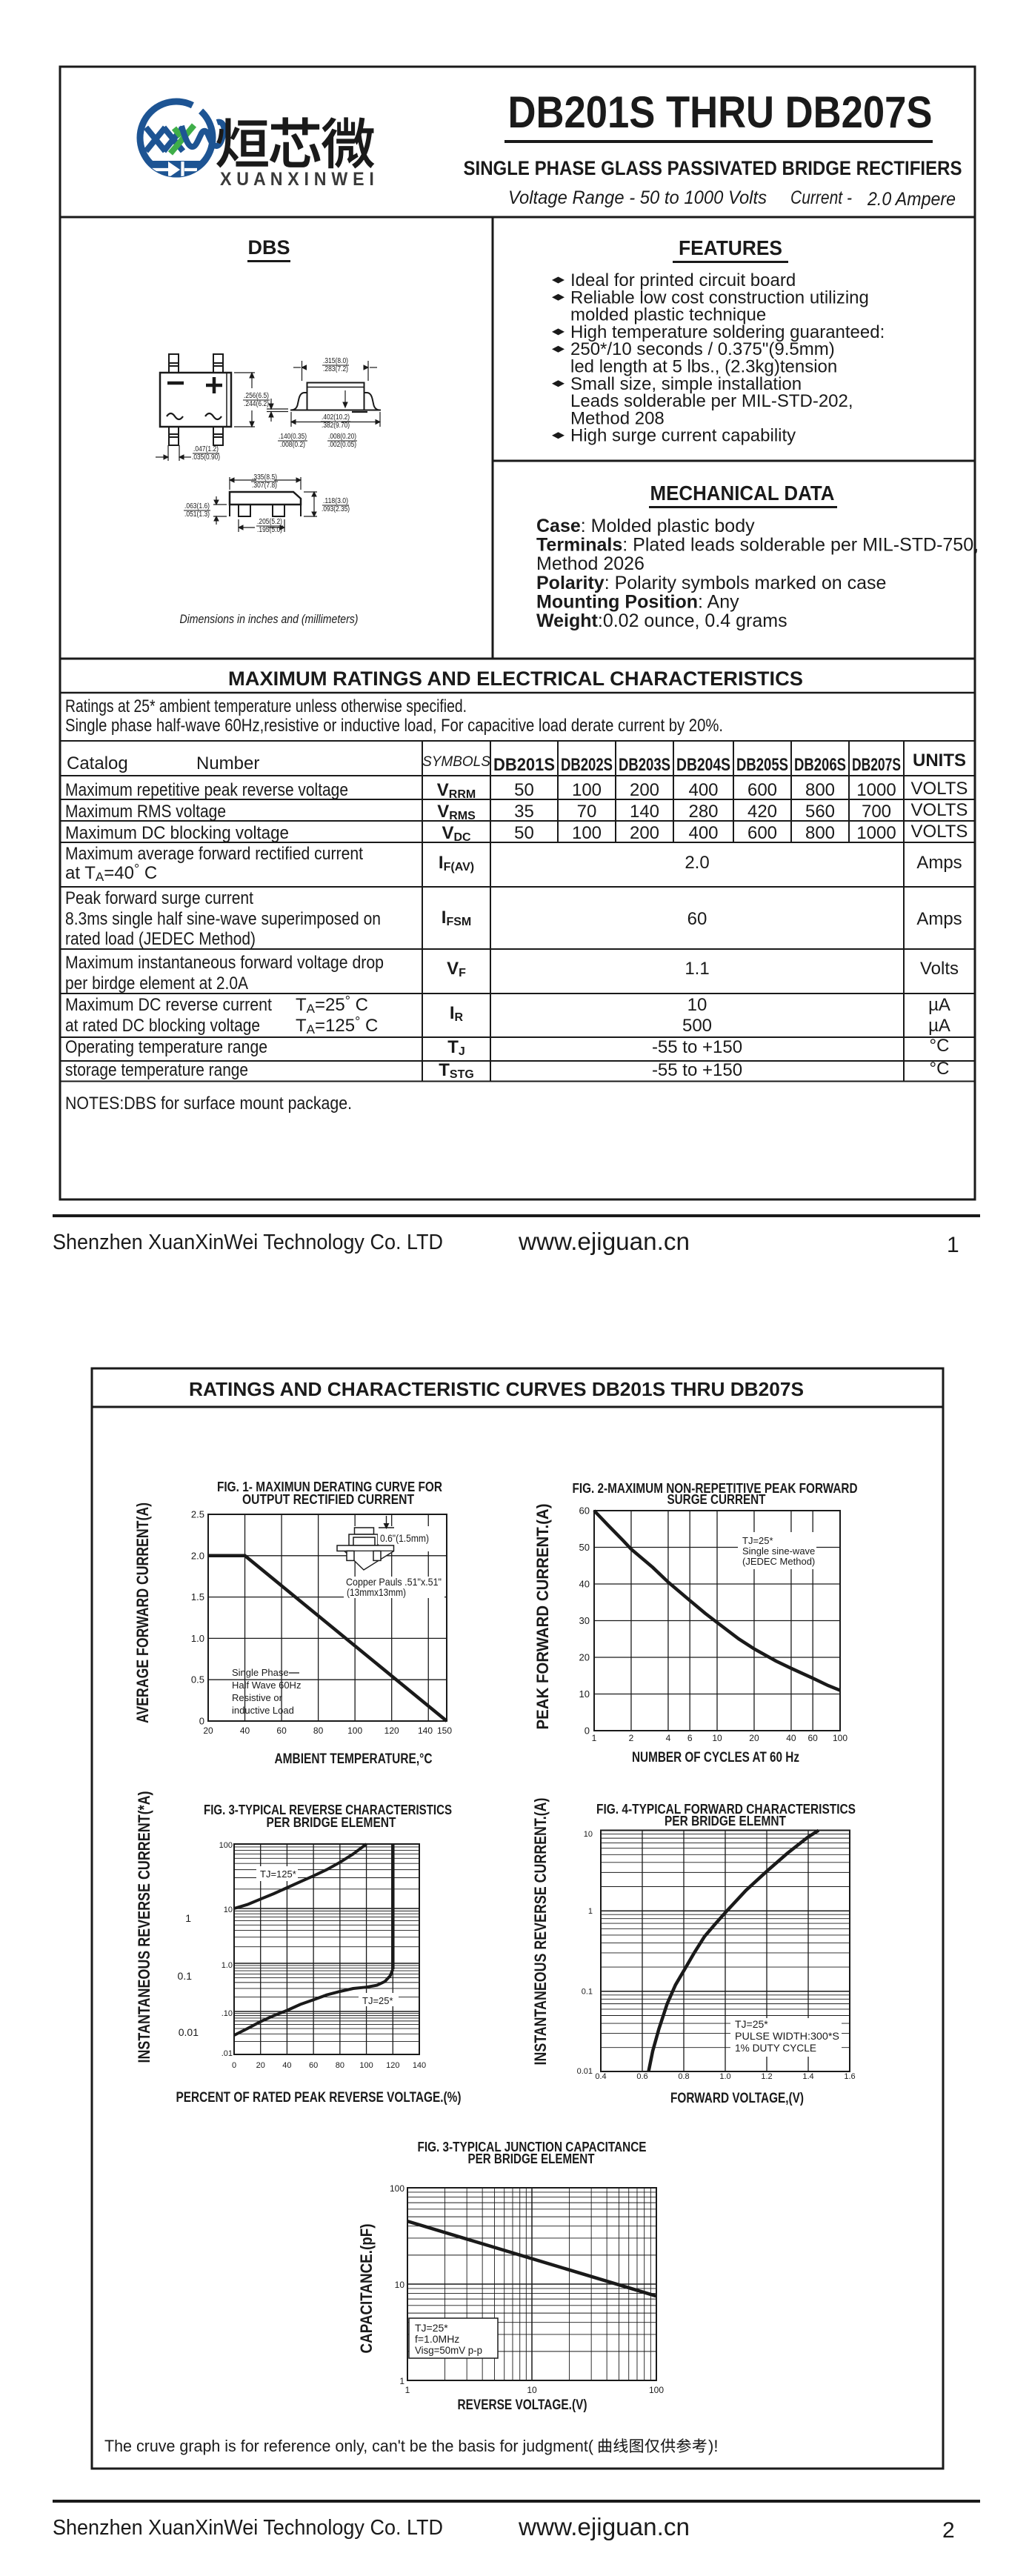 This screenshot has height=2576, width=1029. What do you see at coordinates (197, 514) in the screenshot?
I see `svg-text: .051(1.3)` at bounding box center [197, 514].